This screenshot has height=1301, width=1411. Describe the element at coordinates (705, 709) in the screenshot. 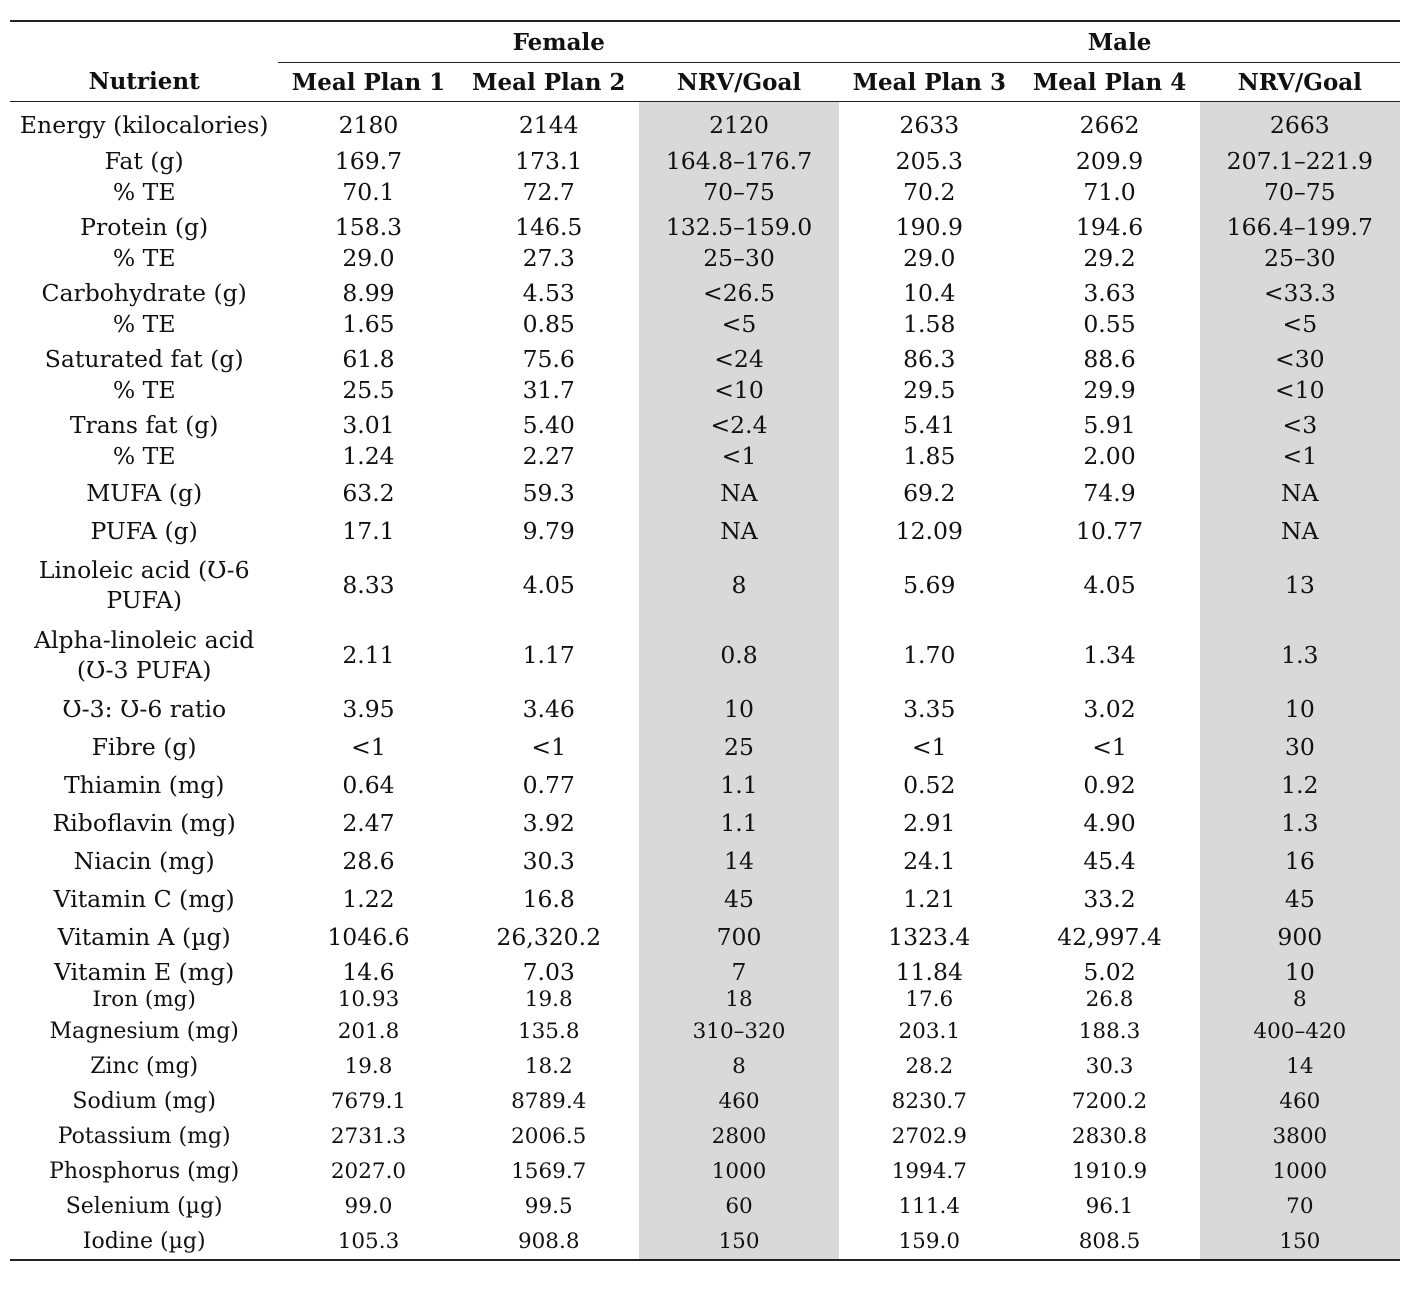

I see `table-row: Ʊ-3: Ʊ-6 ratio 3.95 3.46 10 3.35 3.02 10` at that location.